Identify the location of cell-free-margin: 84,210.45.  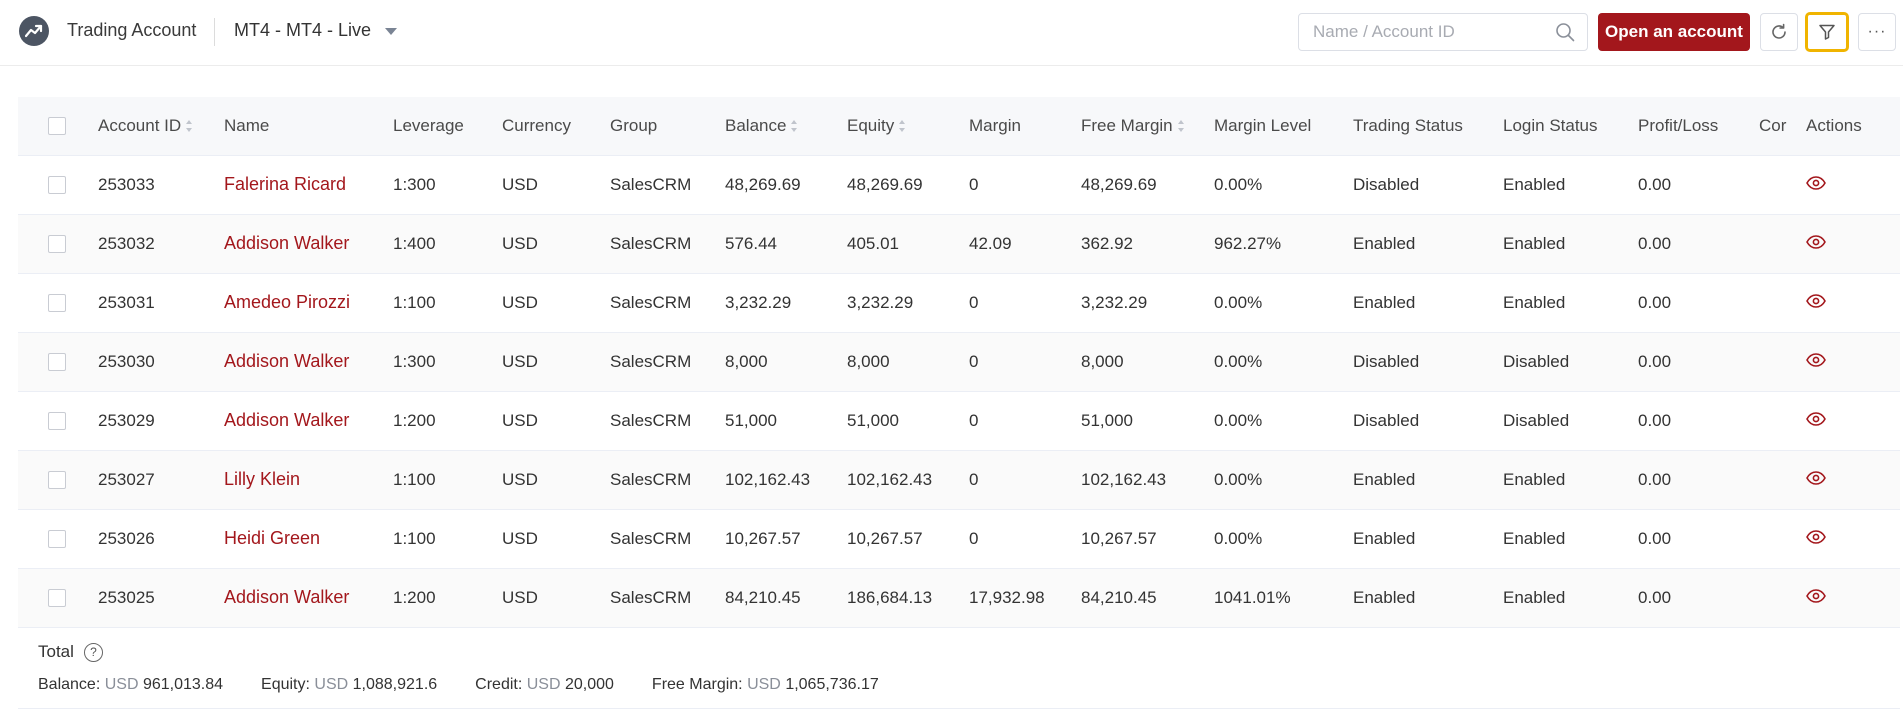
(1119, 597).